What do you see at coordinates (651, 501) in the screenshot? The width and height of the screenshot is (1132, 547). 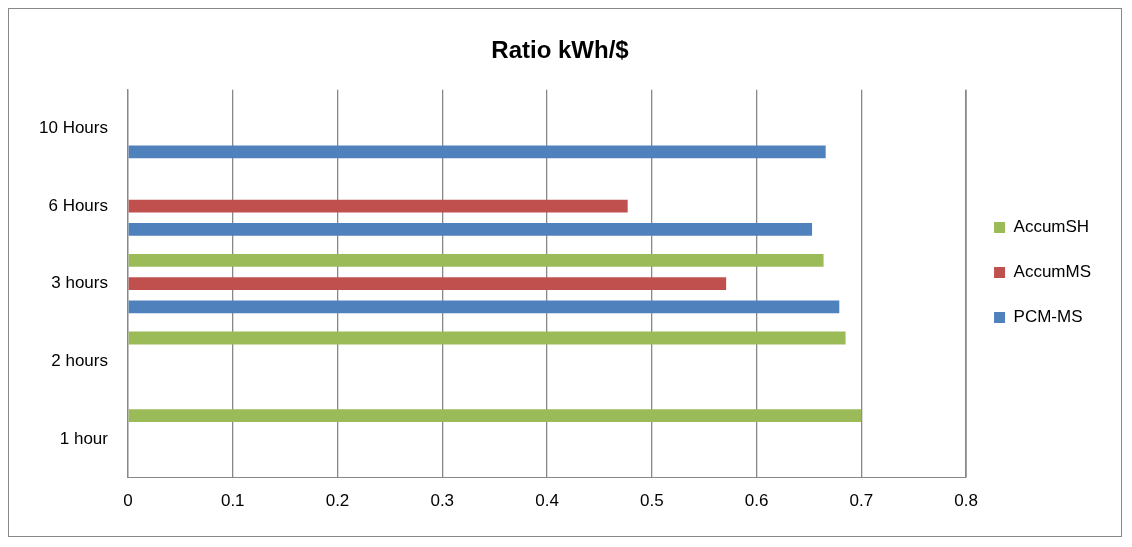 I see `x-tick-label: 0.5` at bounding box center [651, 501].